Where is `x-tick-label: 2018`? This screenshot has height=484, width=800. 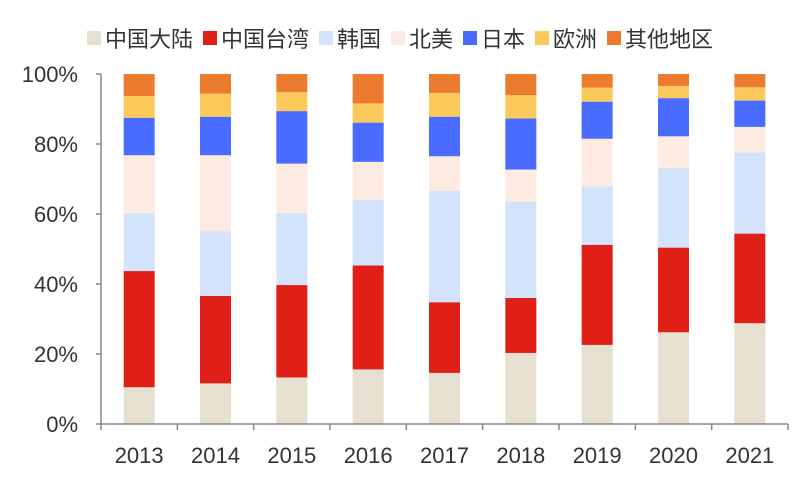
x-tick-label: 2018 is located at coordinates (520, 455).